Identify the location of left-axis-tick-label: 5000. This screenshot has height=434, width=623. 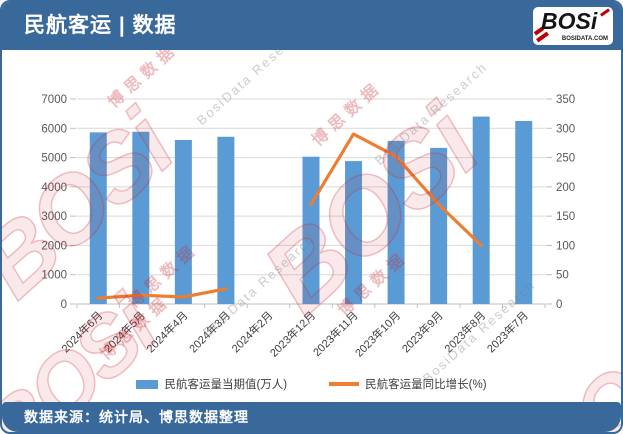
(54, 159).